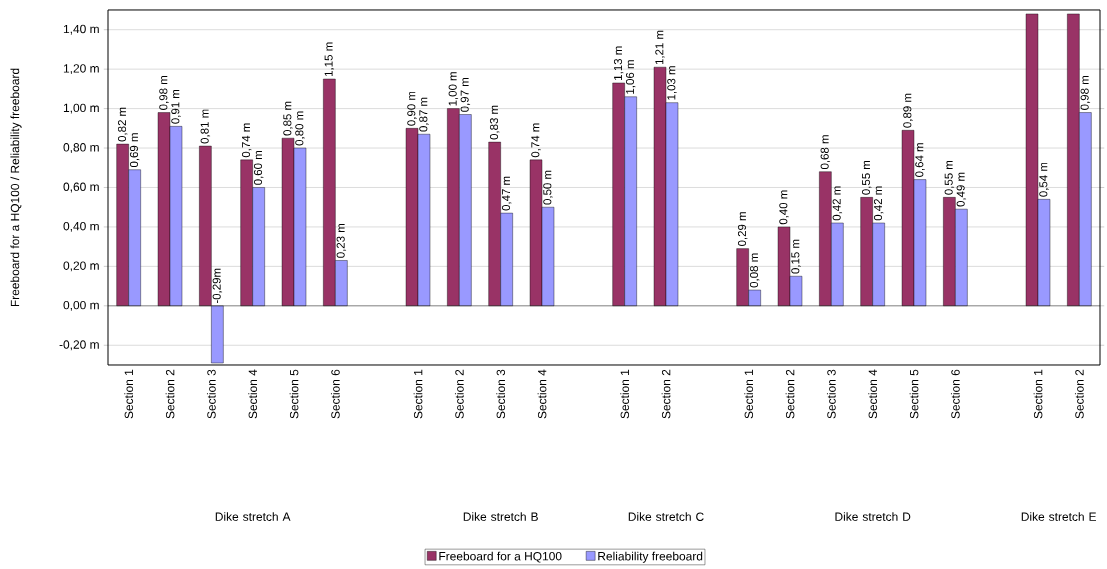  Describe the element at coordinates (81, 108) in the screenshot. I see `y-tick-label: 1,00 m` at that location.